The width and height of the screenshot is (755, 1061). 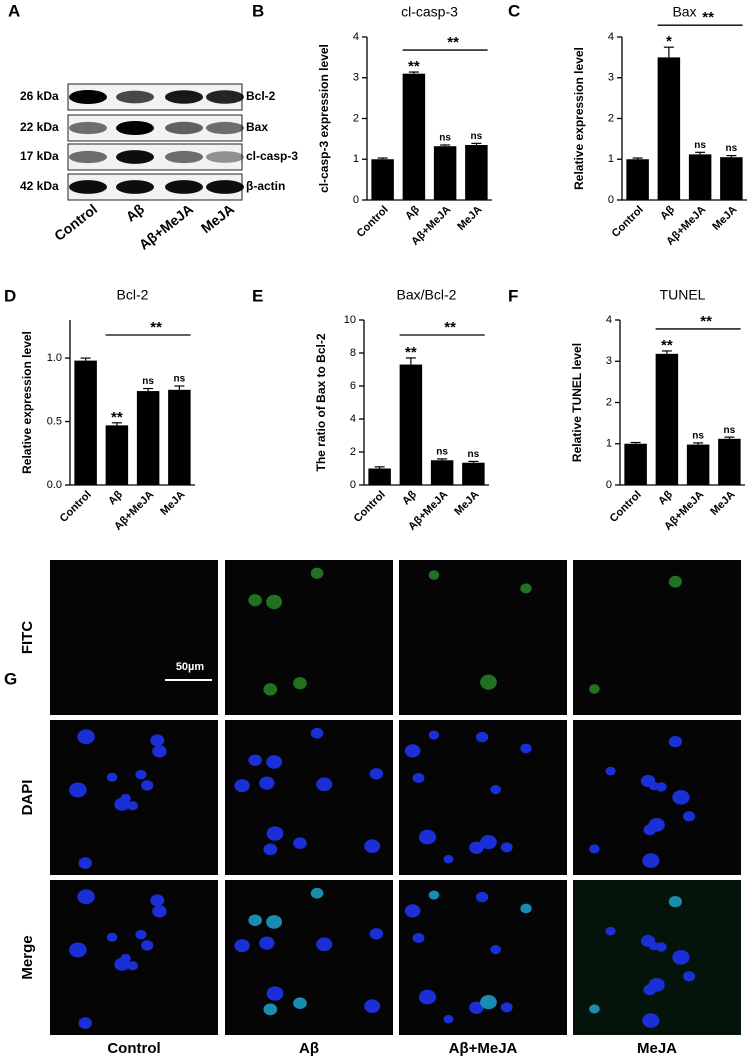 I want to click on chart-title: cl-casp-3, so click(x=429, y=12).